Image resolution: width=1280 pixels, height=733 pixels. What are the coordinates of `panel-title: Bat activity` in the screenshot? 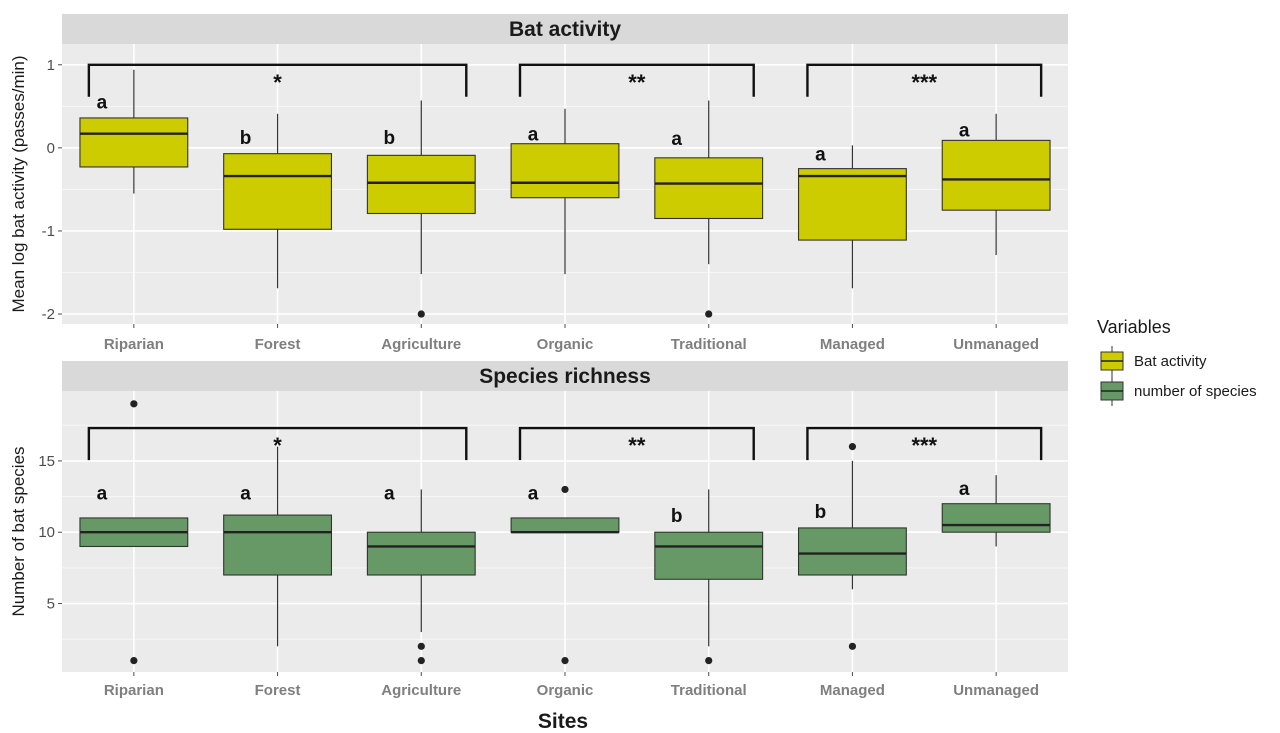 It's located at (565, 29).